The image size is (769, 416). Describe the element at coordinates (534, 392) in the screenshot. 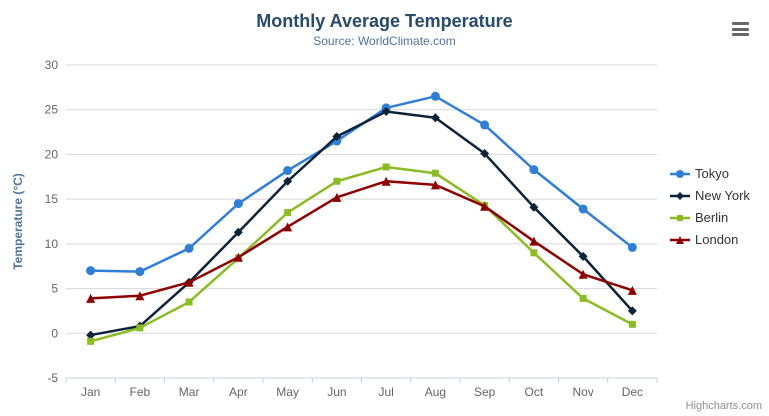

I see `x-axis-label: Oct` at that location.